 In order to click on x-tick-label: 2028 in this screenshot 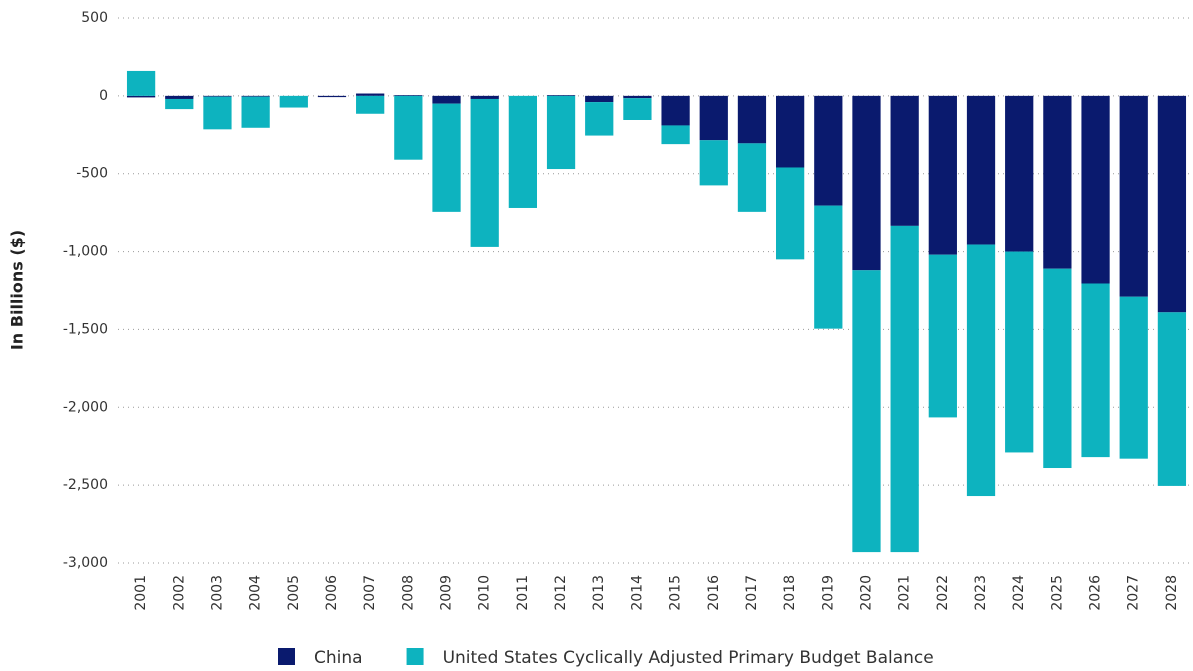, I will do `click(1172, 593)`.